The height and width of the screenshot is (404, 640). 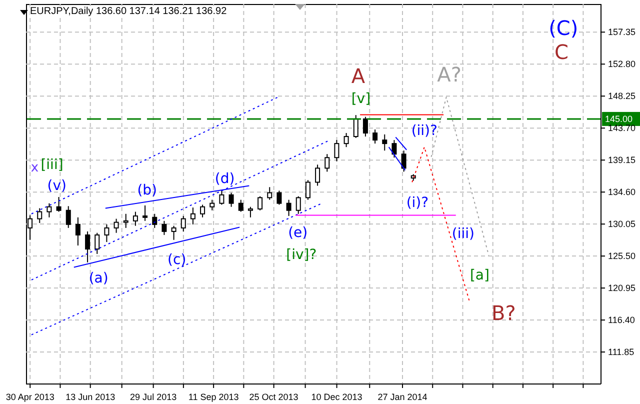 I want to click on annotation: (iii), so click(x=463, y=234).